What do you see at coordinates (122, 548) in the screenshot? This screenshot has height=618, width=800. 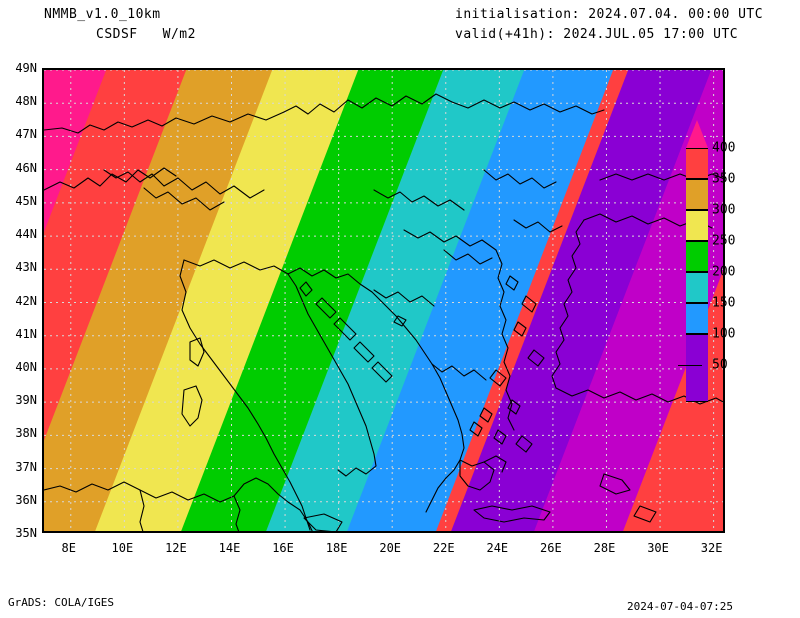 I see `x-tick-10E: 10E` at bounding box center [122, 548].